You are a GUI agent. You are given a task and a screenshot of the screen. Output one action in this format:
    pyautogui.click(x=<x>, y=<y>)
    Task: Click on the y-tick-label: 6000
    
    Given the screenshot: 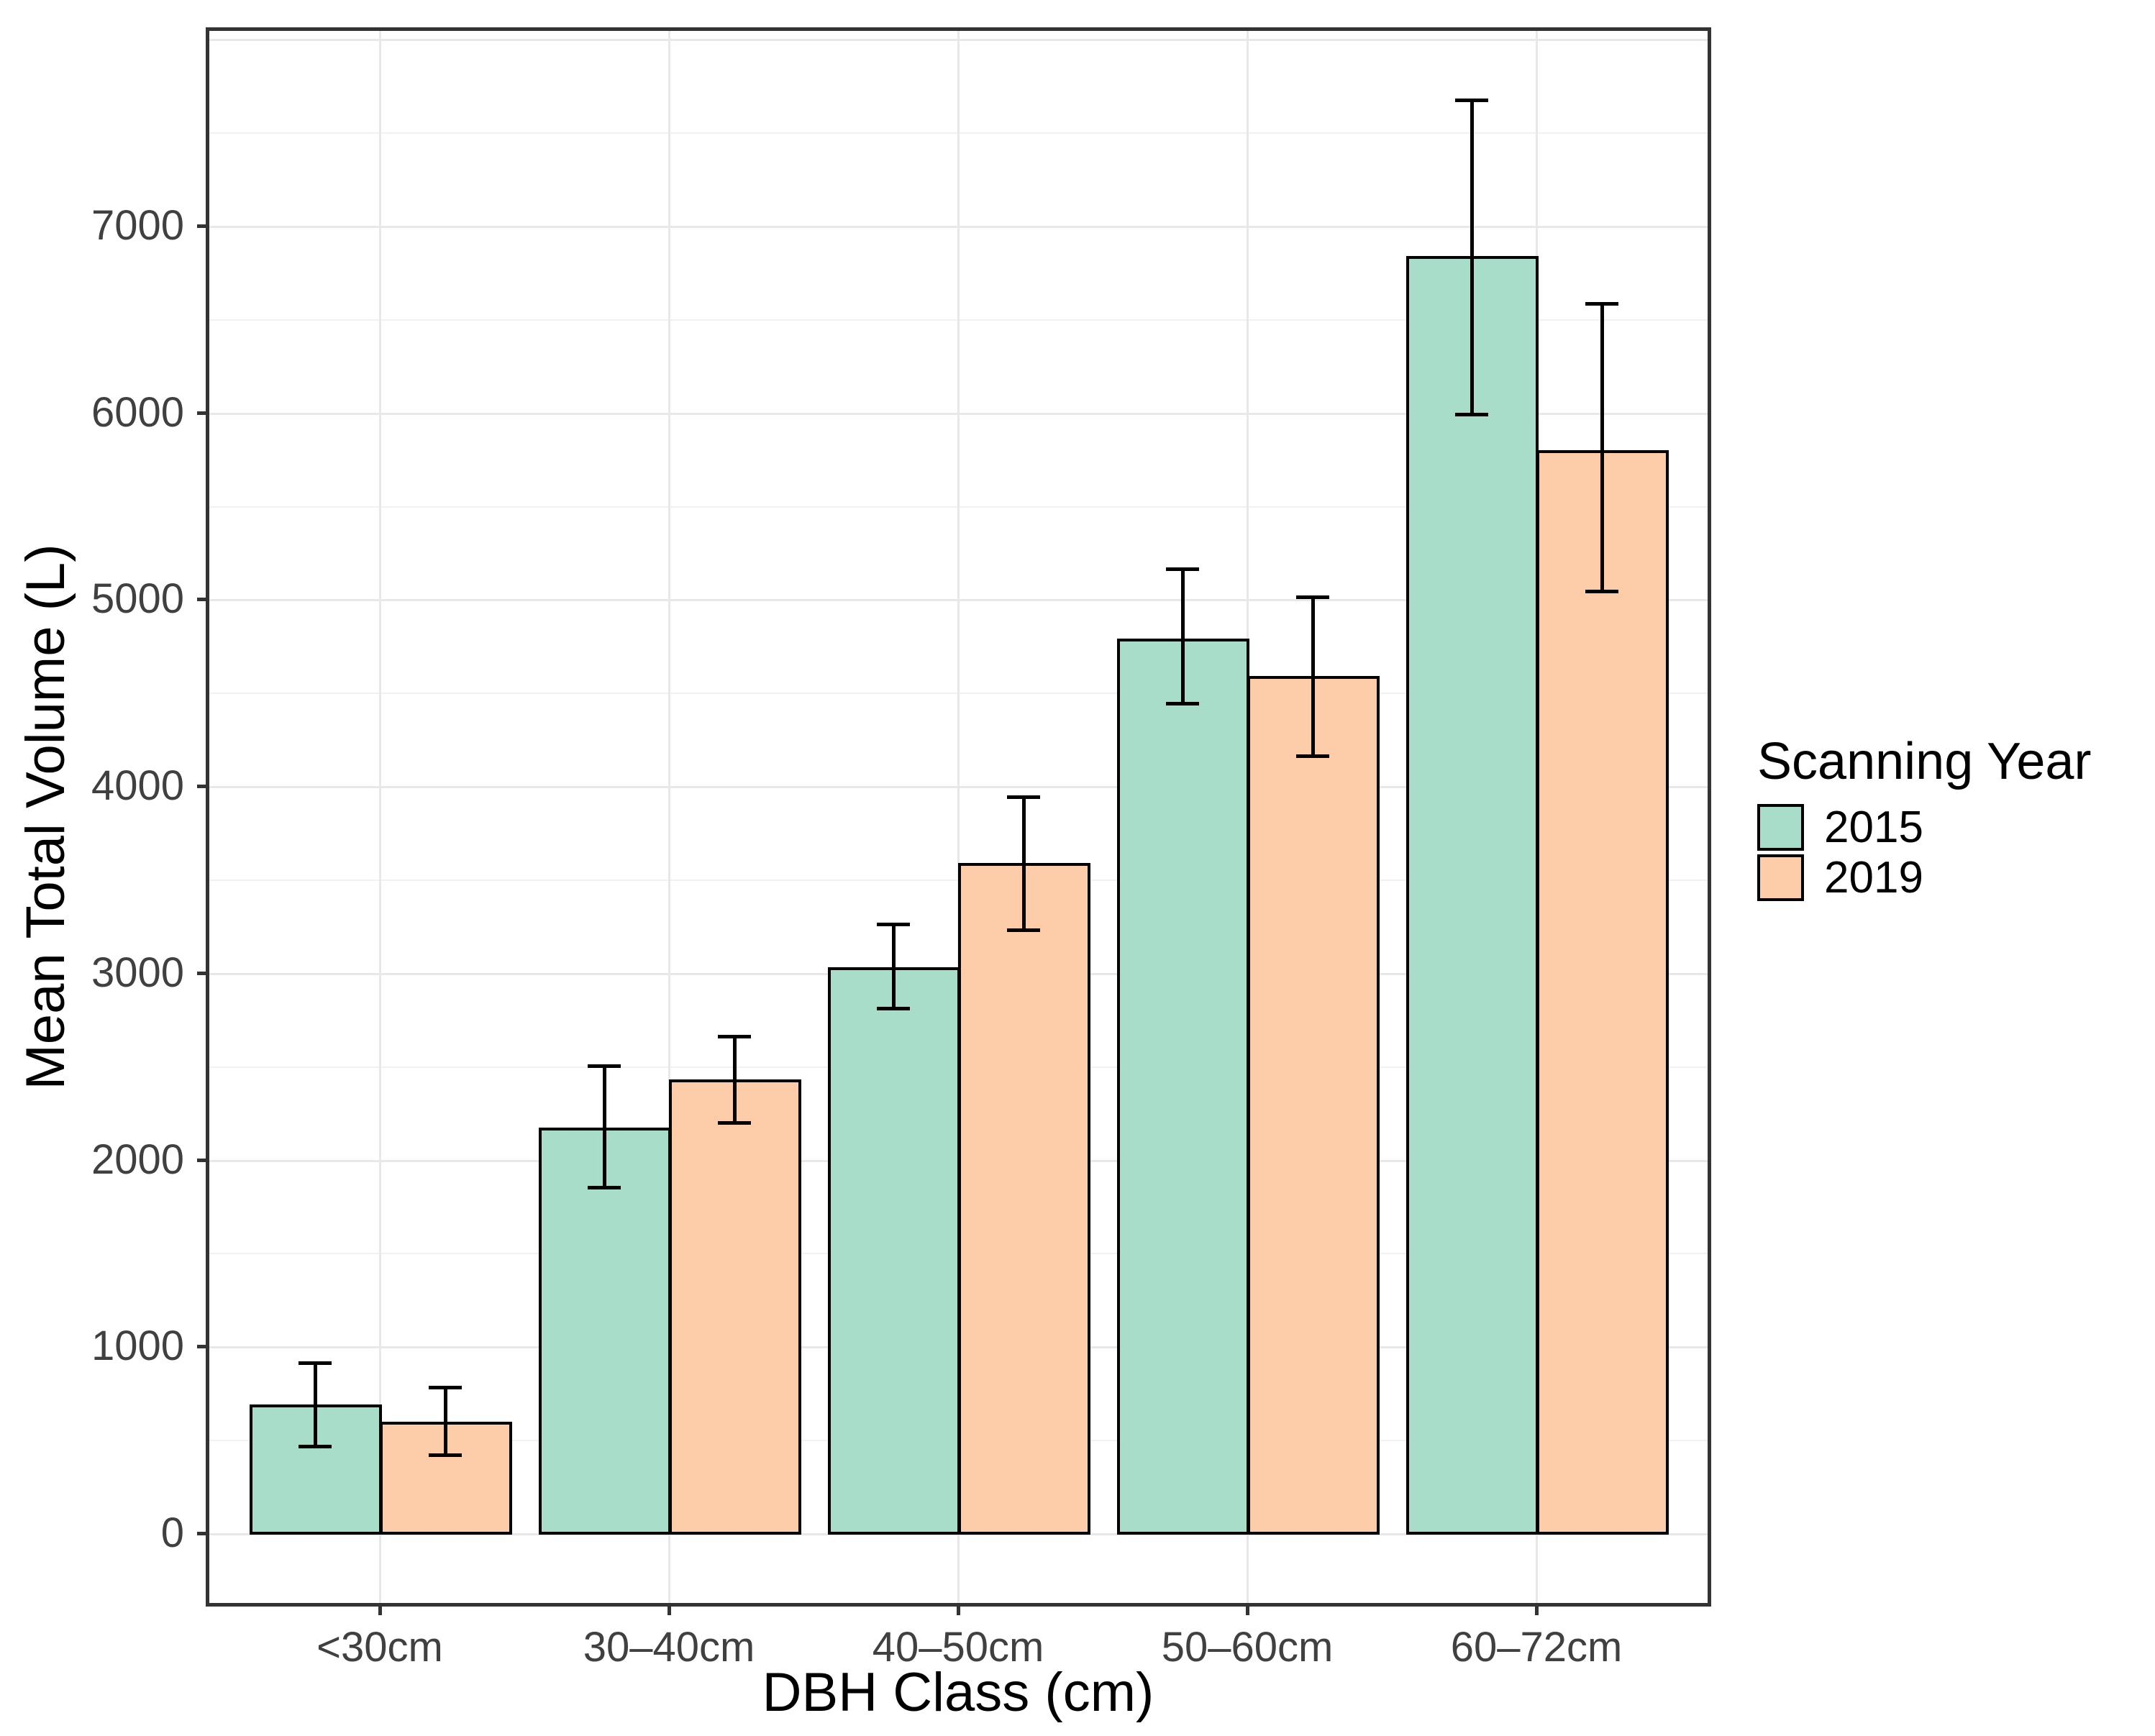 What is the action you would take?
    pyautogui.click(x=137, y=413)
    